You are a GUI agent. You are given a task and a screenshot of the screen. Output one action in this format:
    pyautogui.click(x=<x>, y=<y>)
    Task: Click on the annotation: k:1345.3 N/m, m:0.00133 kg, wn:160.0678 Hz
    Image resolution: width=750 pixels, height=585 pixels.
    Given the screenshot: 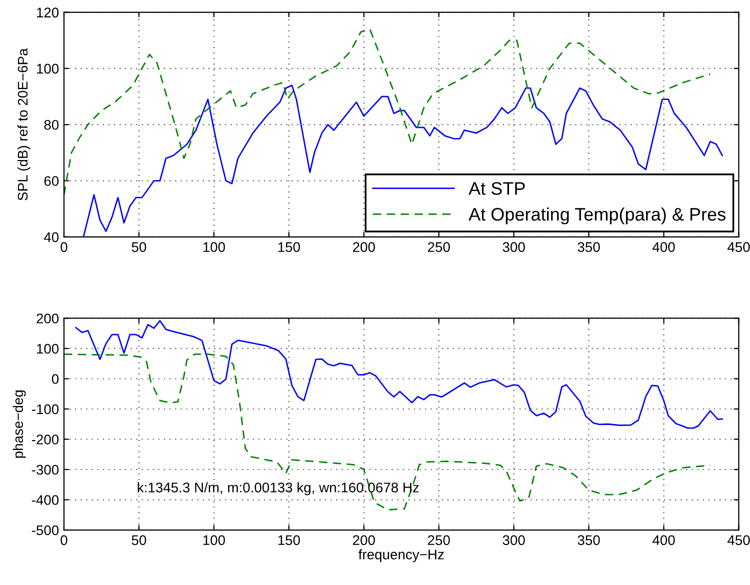 What is the action you would take?
    pyautogui.click(x=278, y=489)
    